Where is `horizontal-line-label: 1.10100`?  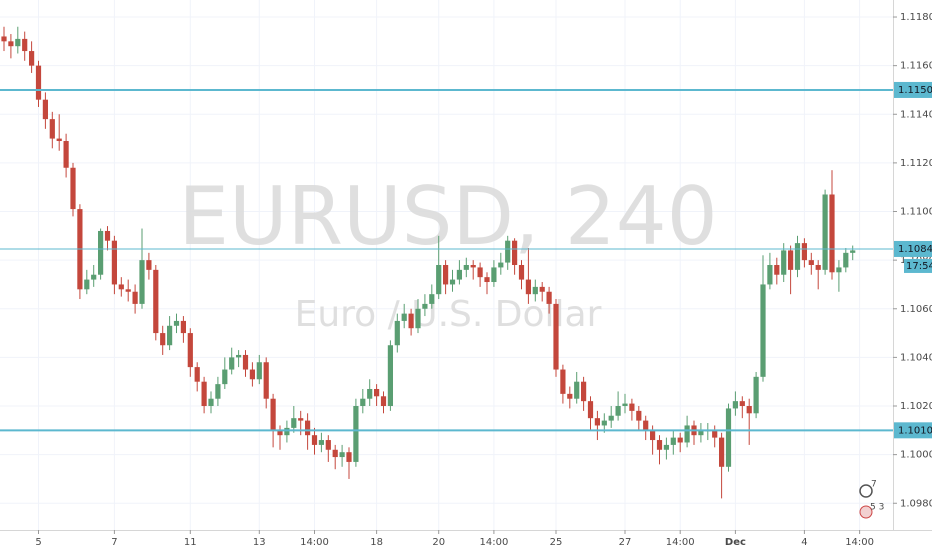 horizontal-line-label: 1.10100 is located at coordinates (915, 430).